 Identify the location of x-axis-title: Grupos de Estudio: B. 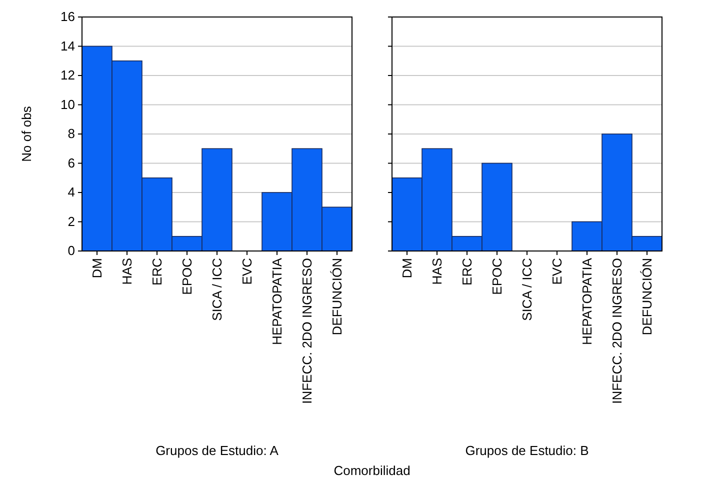
(527, 450).